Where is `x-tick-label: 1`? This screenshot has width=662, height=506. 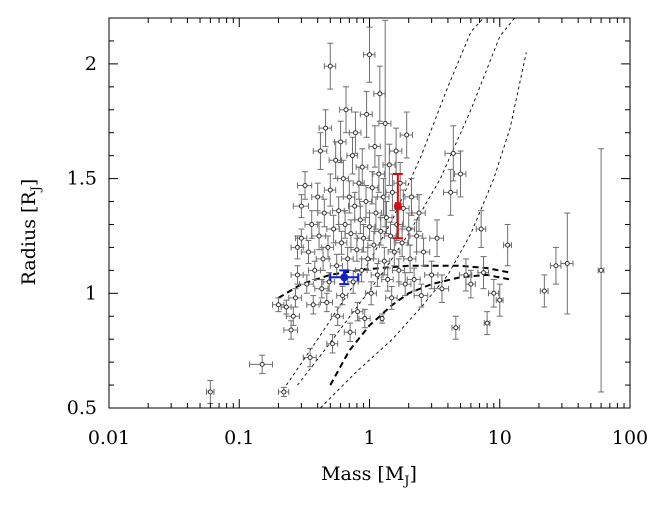 x-tick-label: 1 is located at coordinates (369, 438).